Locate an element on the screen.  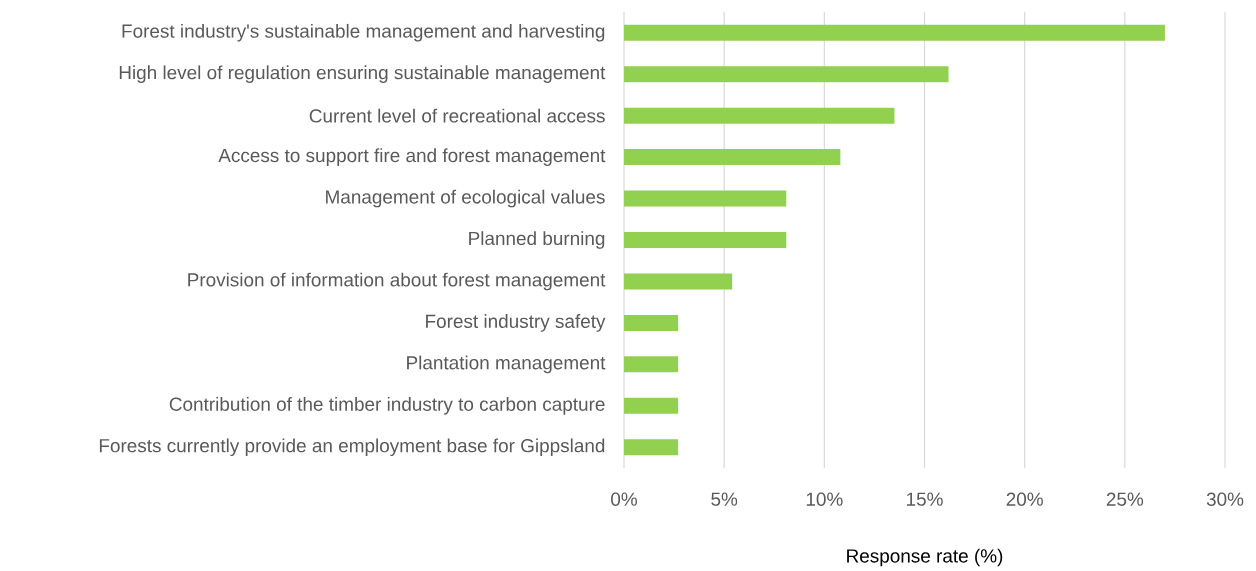
y-tick-label: Planned burning is located at coordinates (537, 240).